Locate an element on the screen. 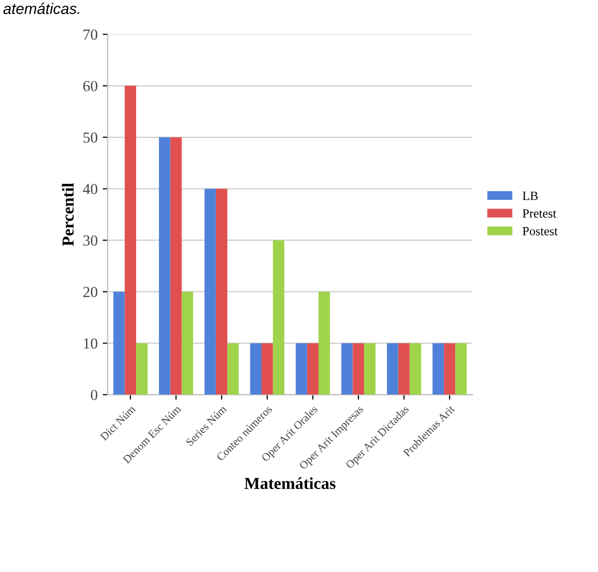 The width and height of the screenshot is (598, 572). text: atemáticas. is located at coordinates (41, 8).